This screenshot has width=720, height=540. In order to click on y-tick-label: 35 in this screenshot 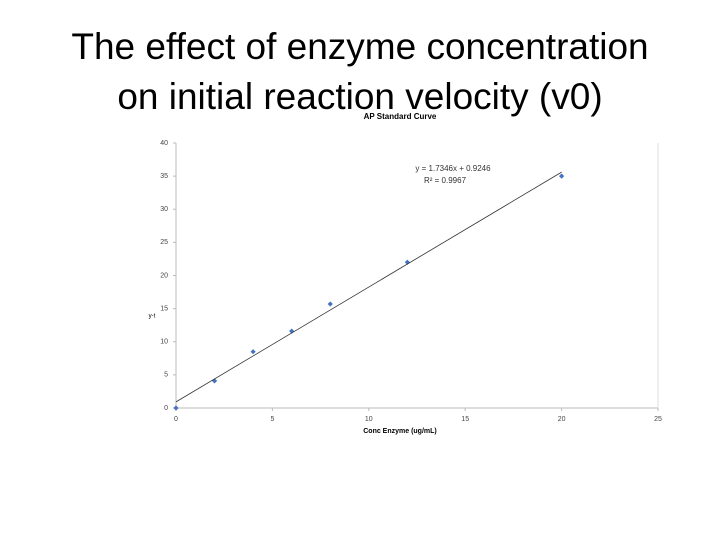, I will do `click(164, 176)`.